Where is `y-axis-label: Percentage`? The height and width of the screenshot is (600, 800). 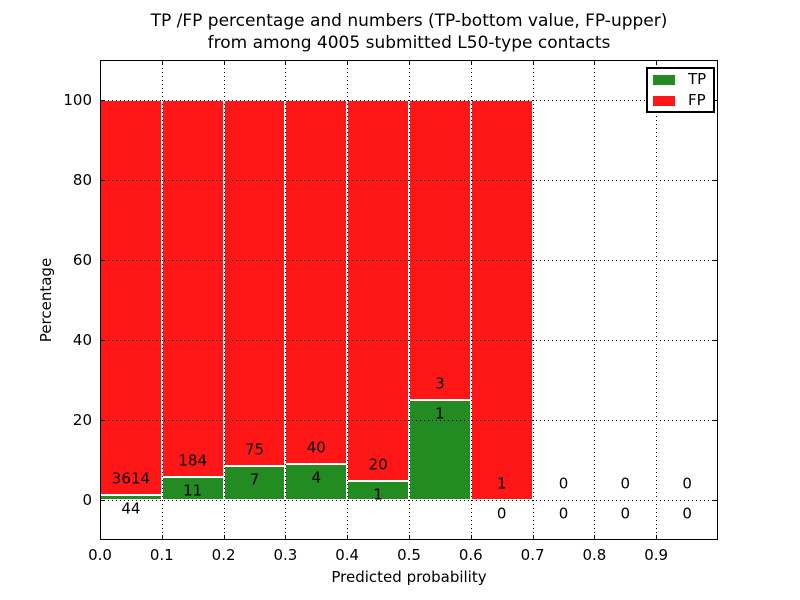 y-axis-label: Percentage is located at coordinates (46, 300).